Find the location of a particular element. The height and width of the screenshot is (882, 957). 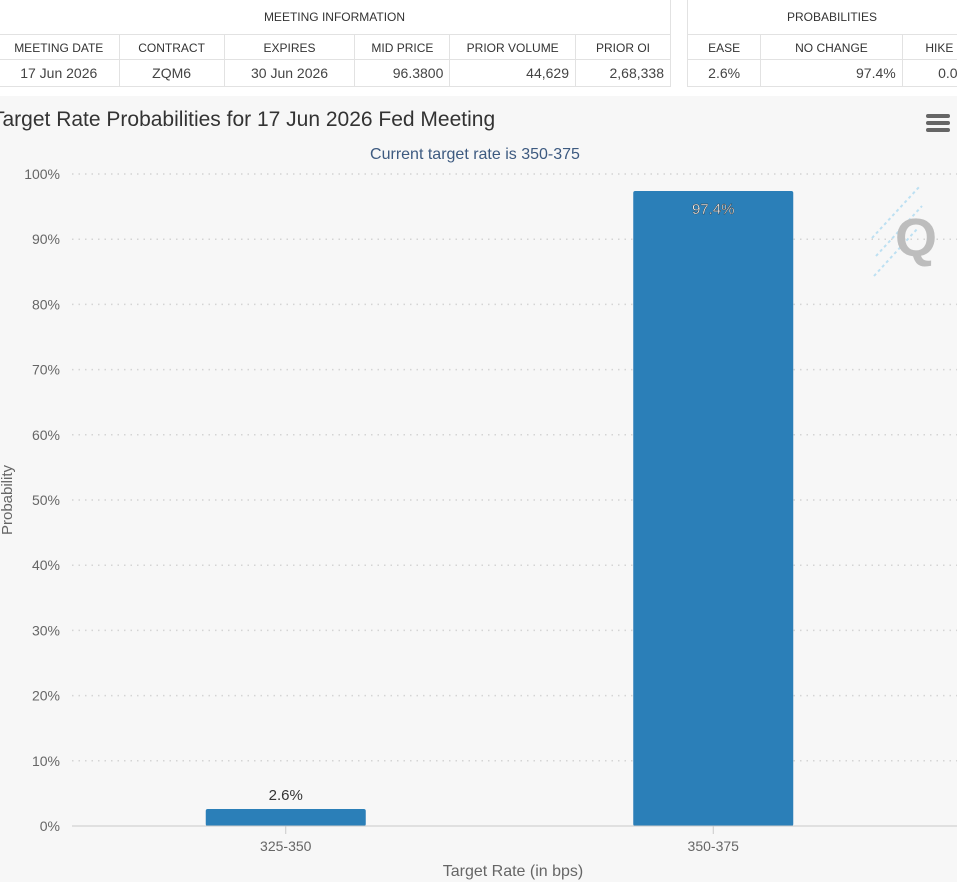

x-tick-label: 325-350 is located at coordinates (286, 846).